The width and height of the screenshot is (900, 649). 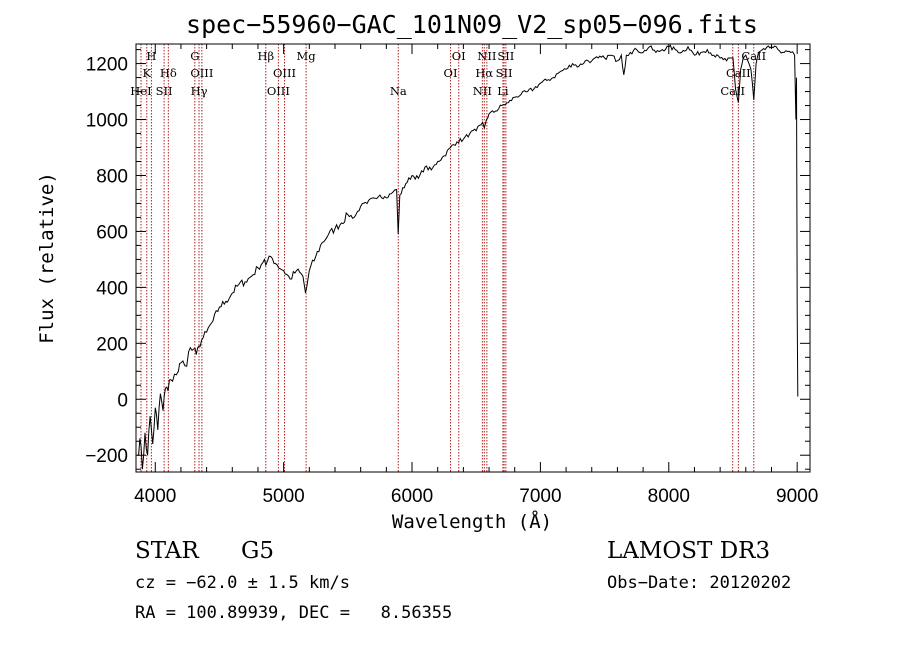 What do you see at coordinates (112, 176) in the screenshot?
I see `y-tick-label-5: 800` at bounding box center [112, 176].